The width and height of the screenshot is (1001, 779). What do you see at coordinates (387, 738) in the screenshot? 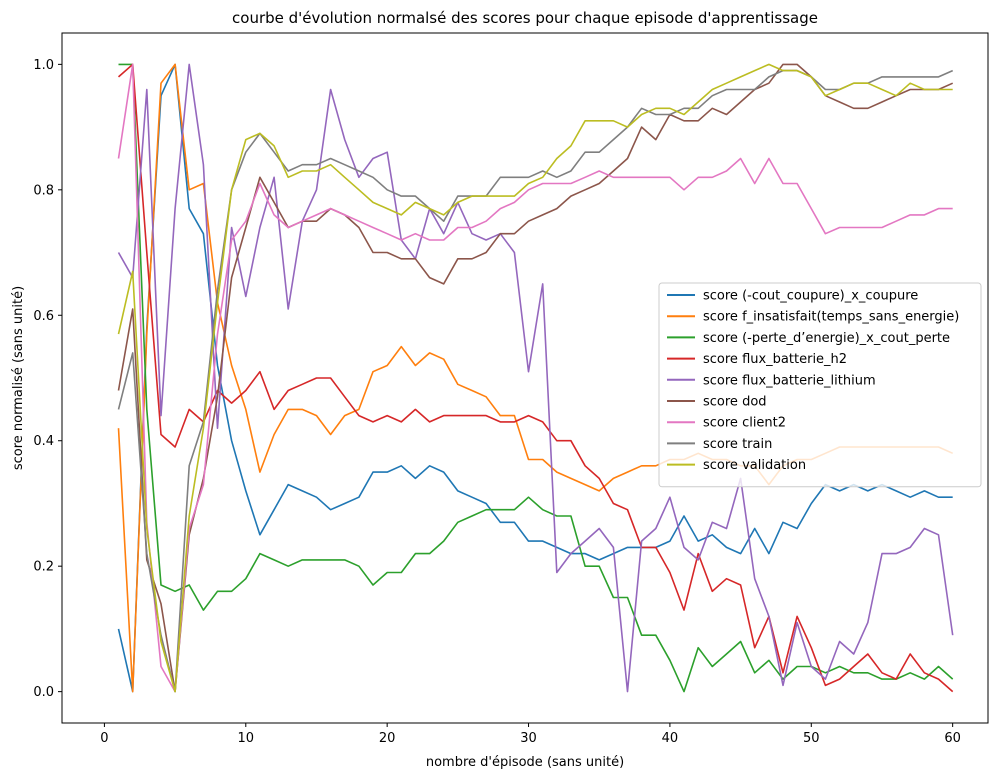
I see `x-tick-label: 20` at bounding box center [387, 738].